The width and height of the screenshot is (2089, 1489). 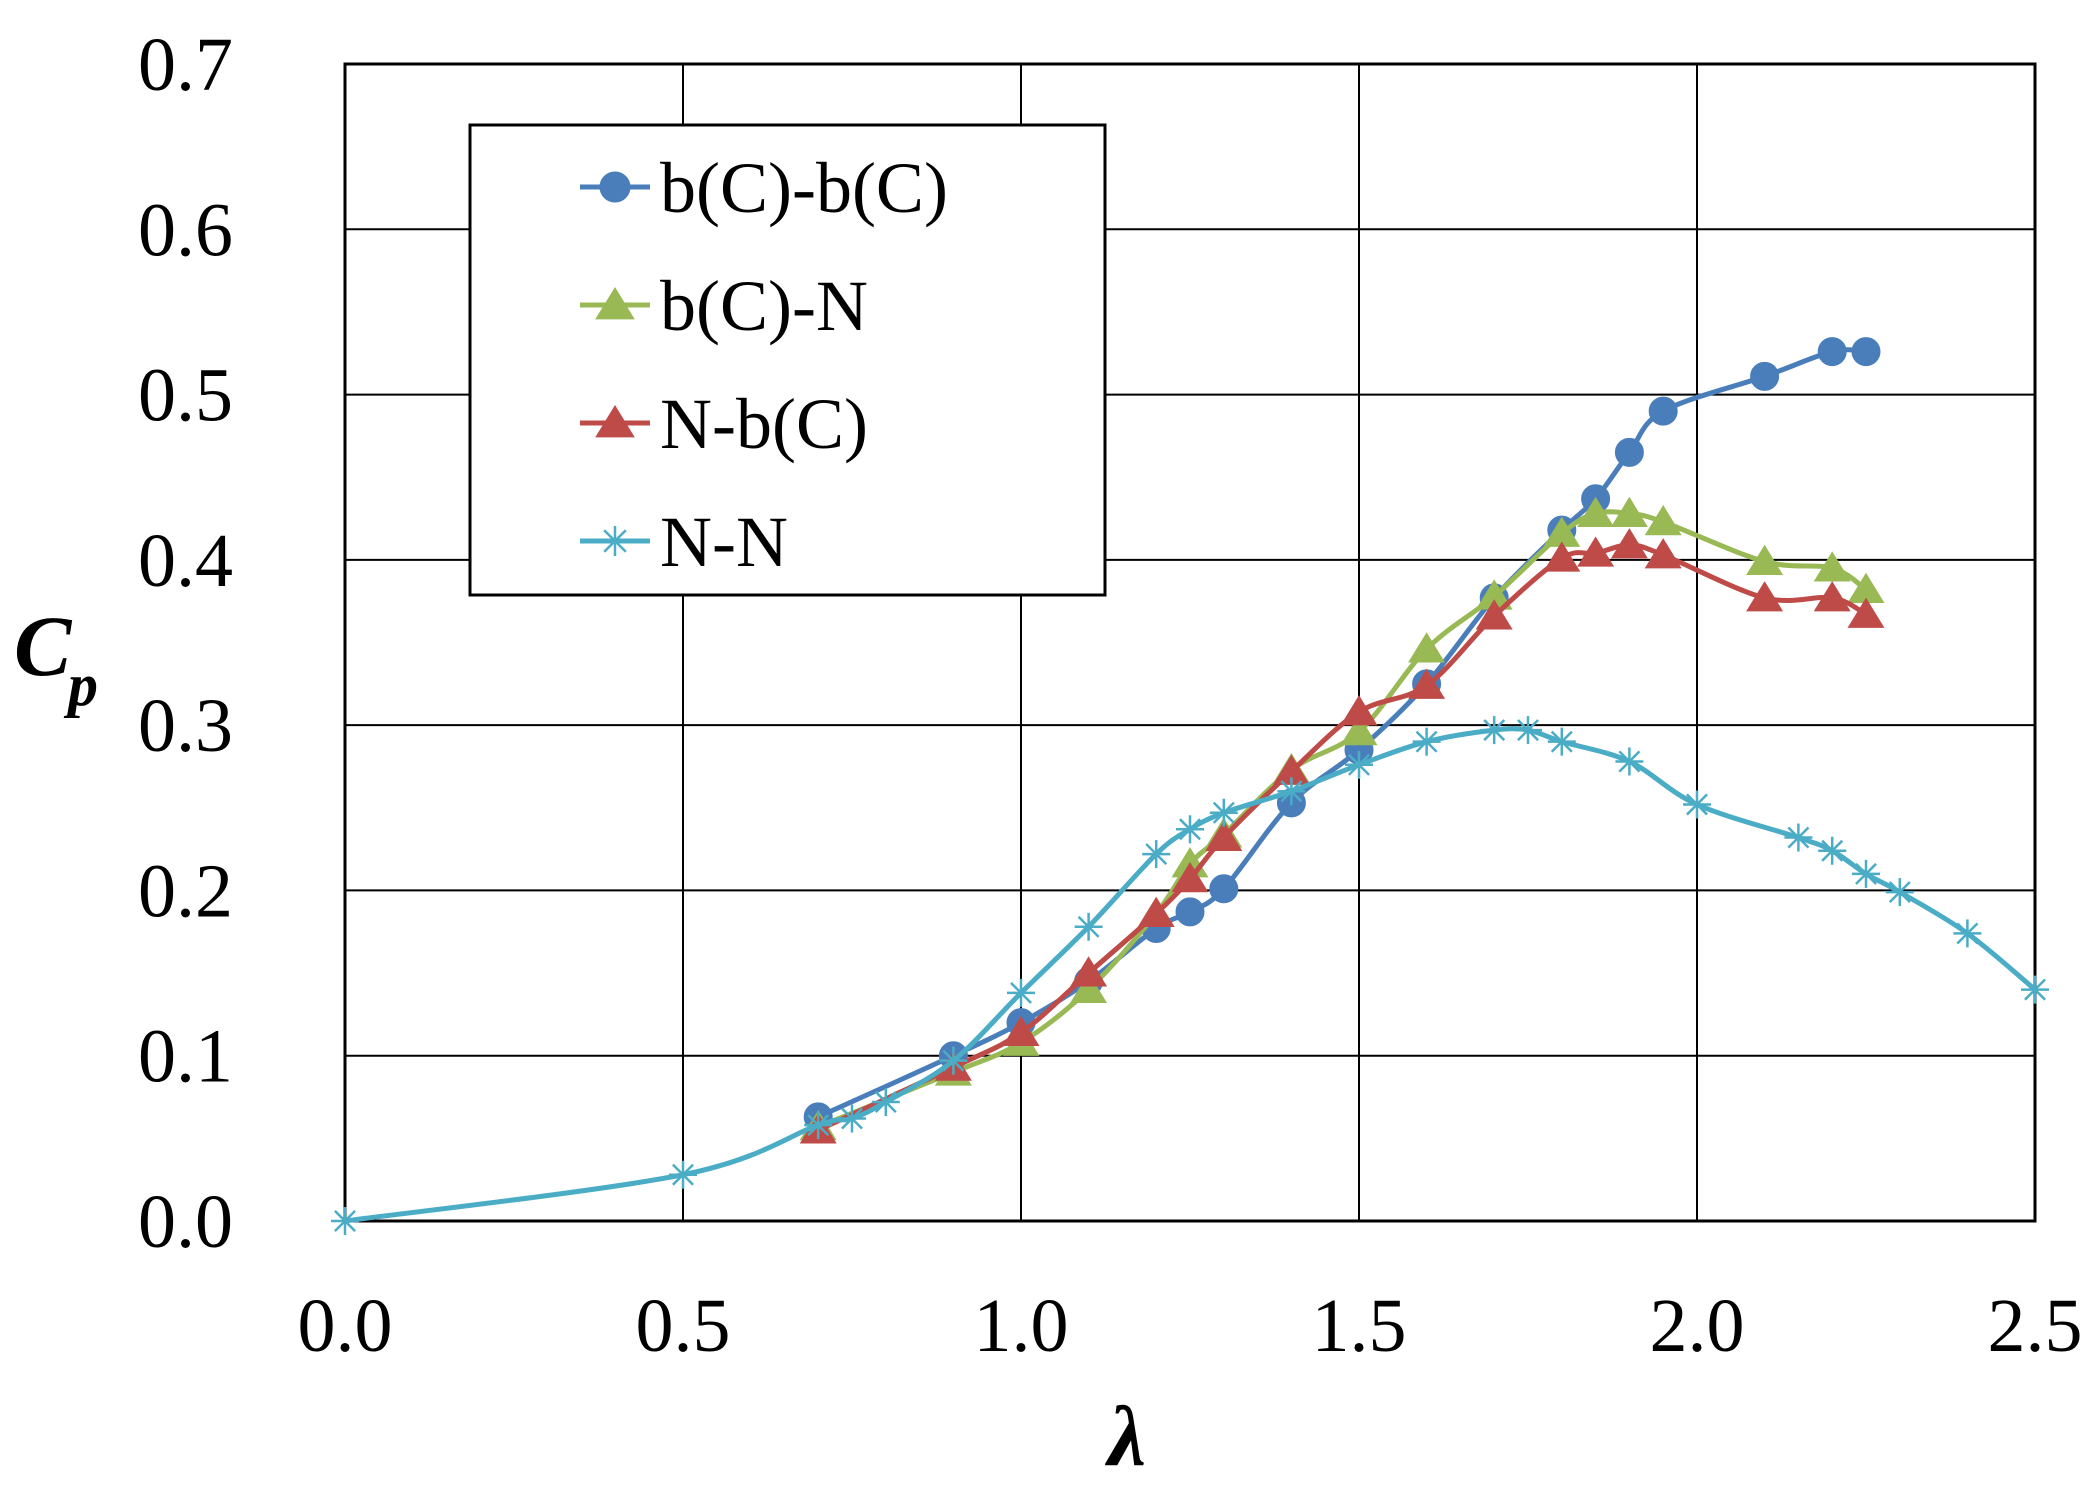 What do you see at coordinates (185, 65) in the screenshot?
I see `y-tick-label: 0.7` at bounding box center [185, 65].